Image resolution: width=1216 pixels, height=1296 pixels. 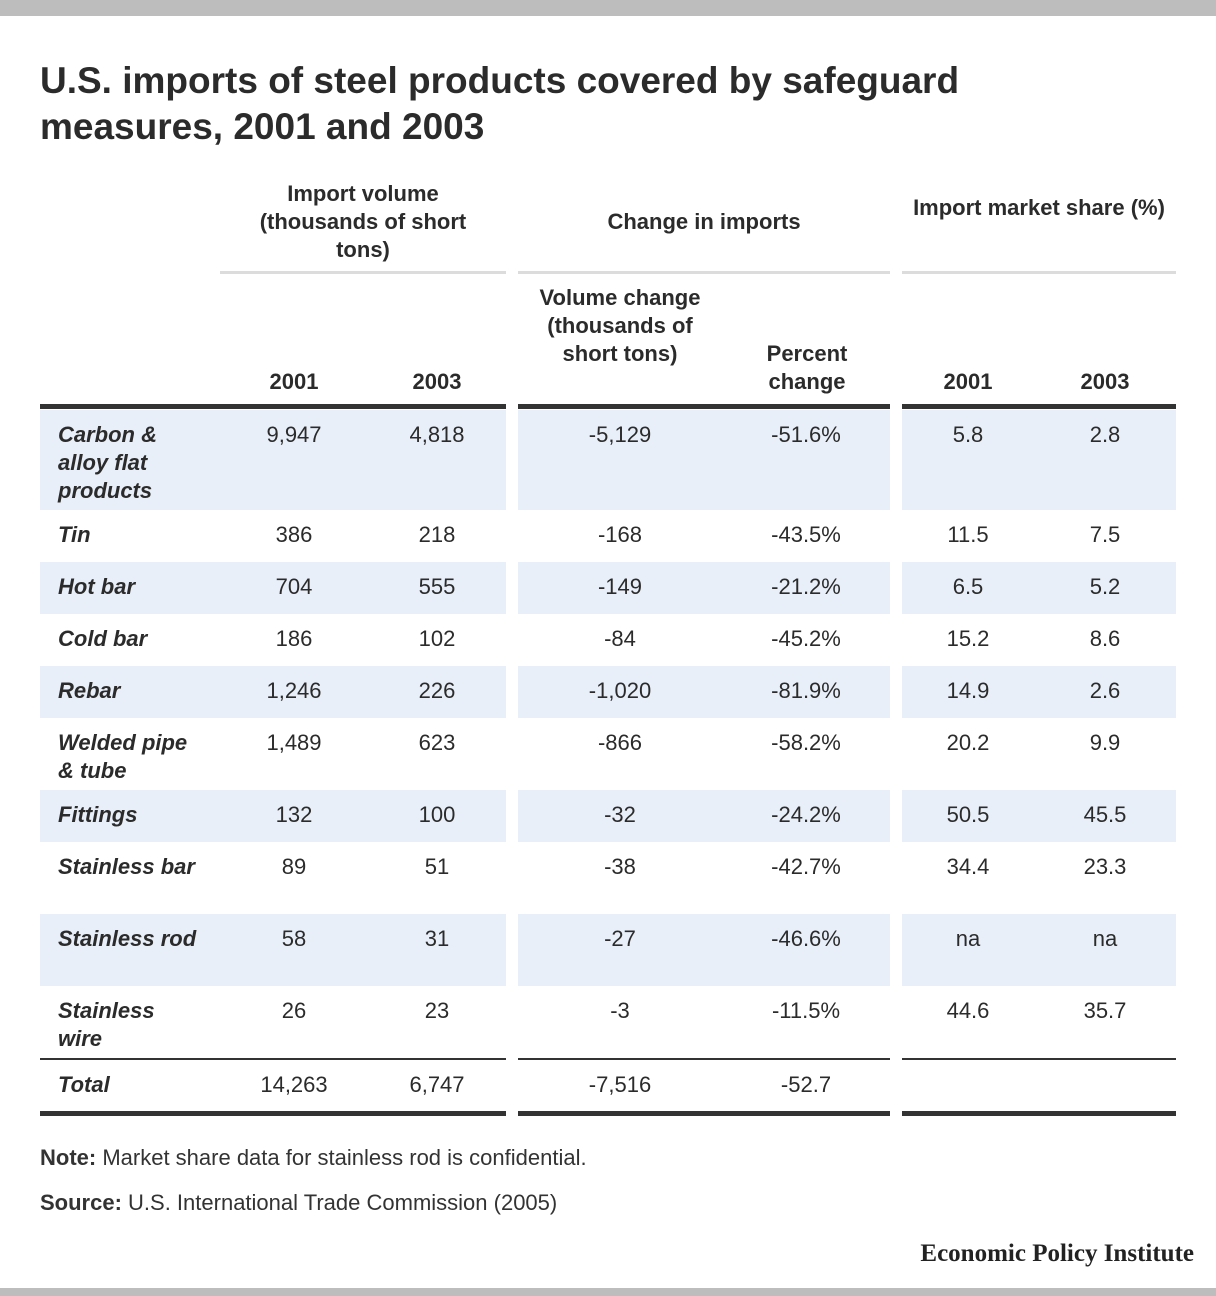 I want to click on table-cell: 2.8, so click(x=1105, y=434).